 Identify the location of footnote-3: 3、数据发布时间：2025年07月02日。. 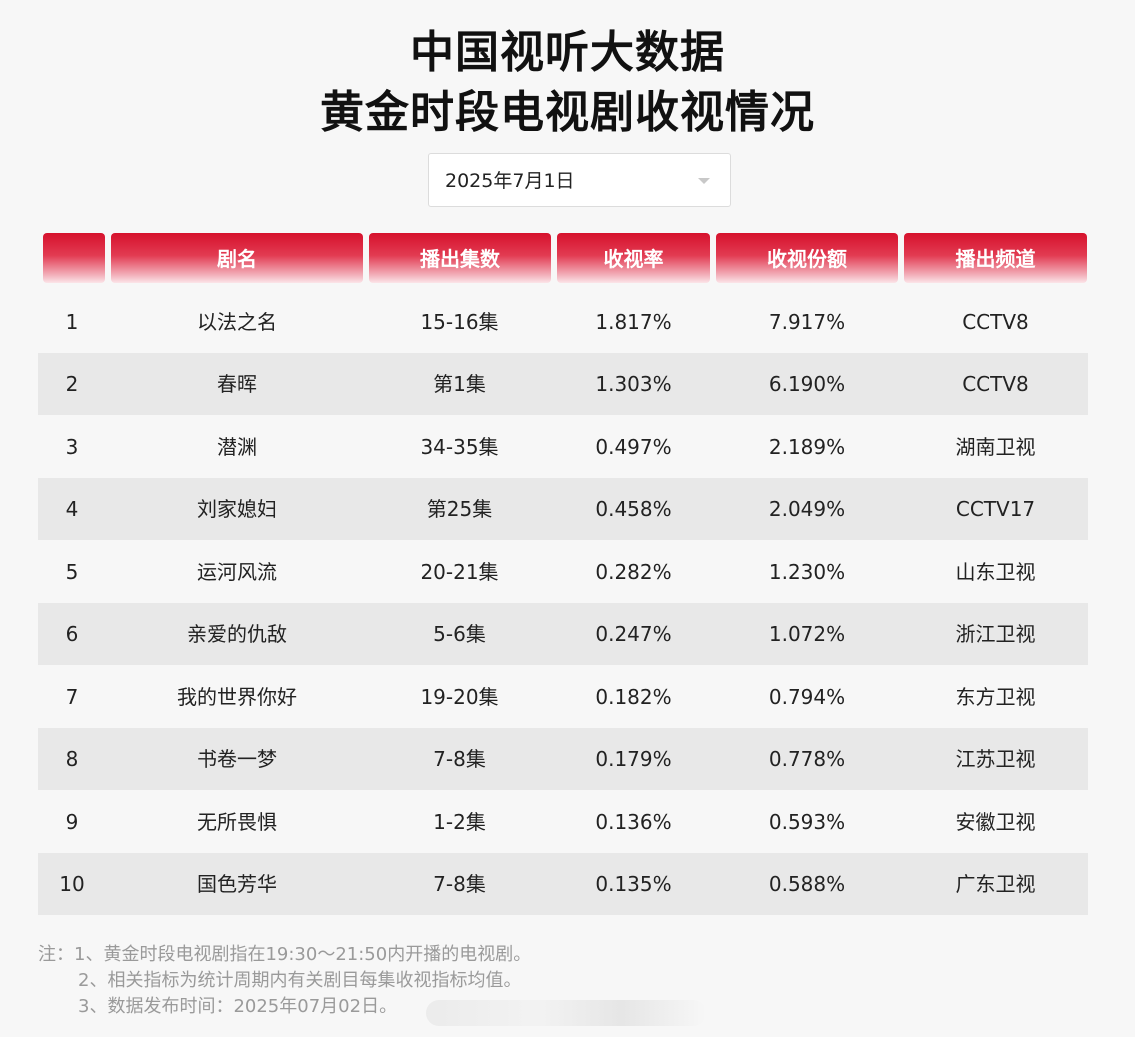
(238, 1006).